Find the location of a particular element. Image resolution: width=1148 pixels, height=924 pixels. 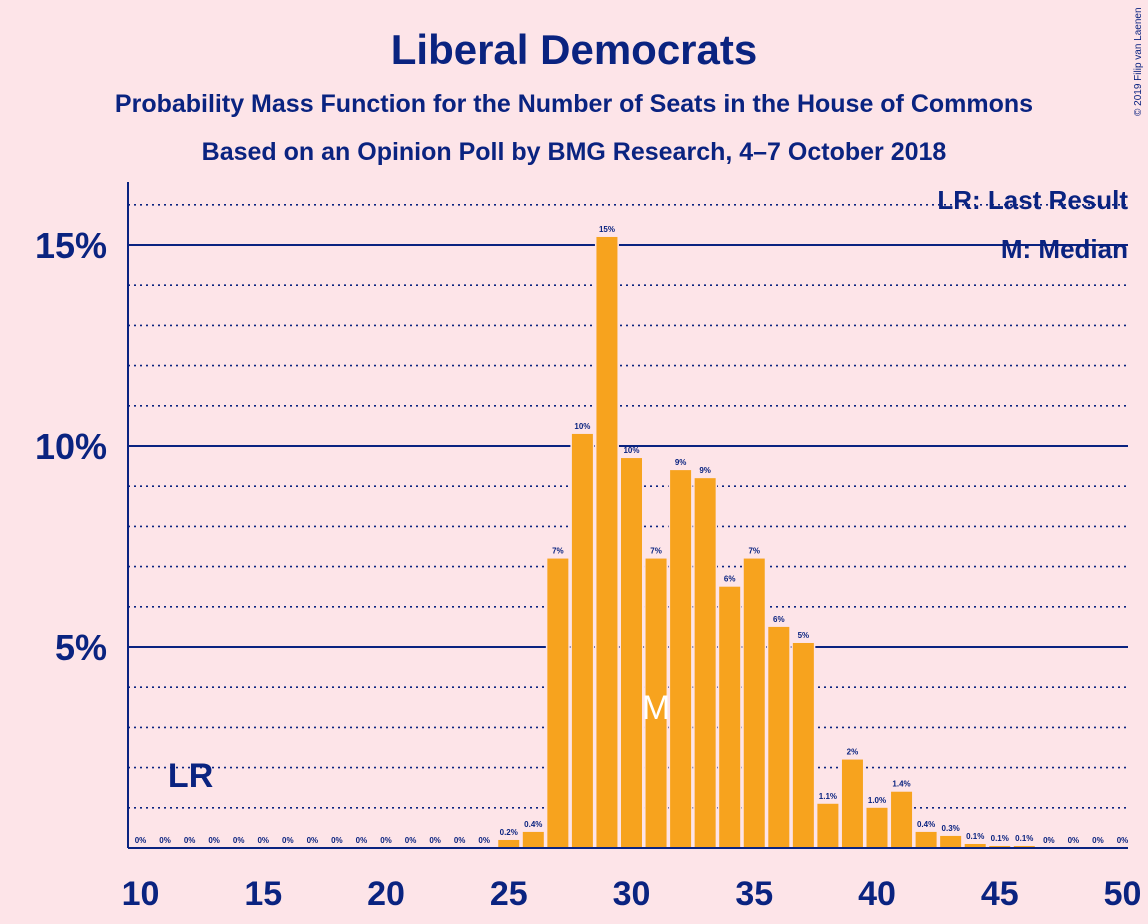

x-tick-label: 45 is located at coordinates (1000, 894).